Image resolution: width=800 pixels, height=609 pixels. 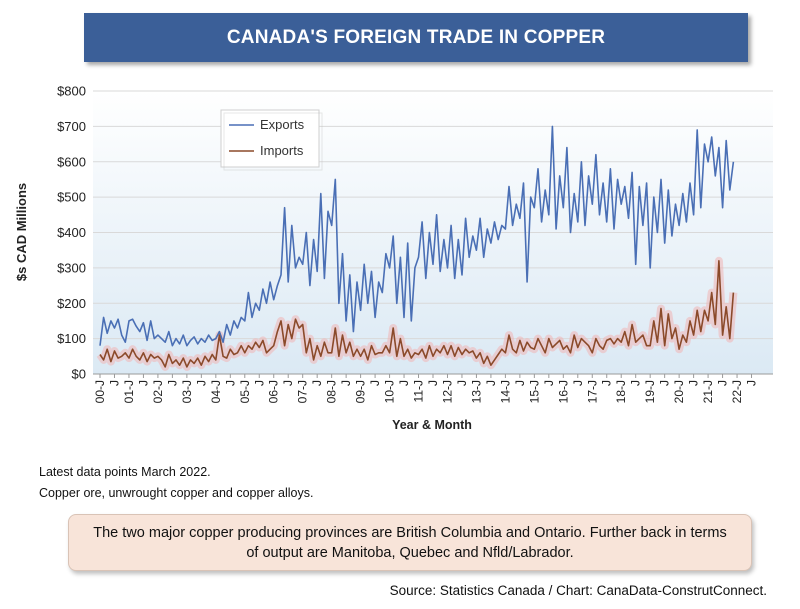 I want to click on x-tick-label: 11-J, so click(x=419, y=391).